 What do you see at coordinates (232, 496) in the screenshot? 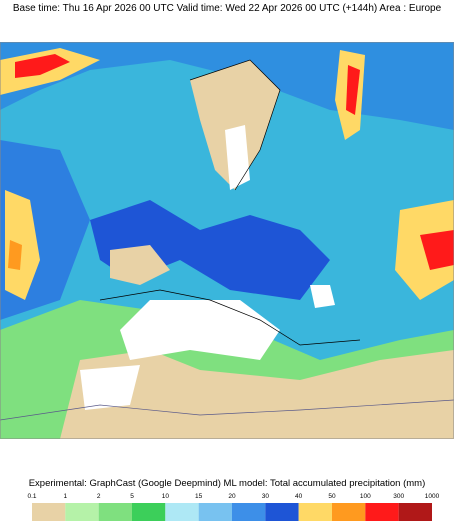
I see `legend-tick-label: 20` at bounding box center [232, 496].